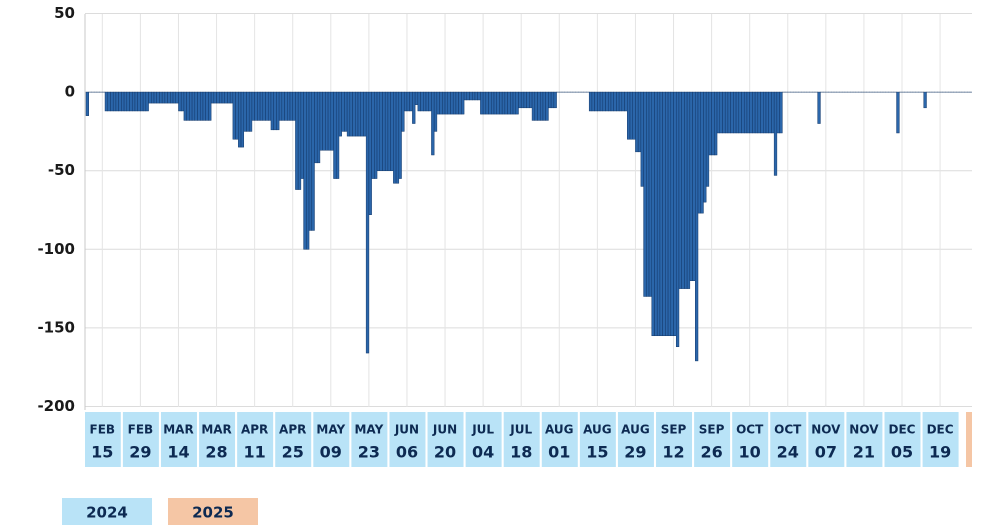 The image size is (982, 525). What do you see at coordinates (216, 452) in the screenshot?
I see `x-tick-day: 28` at bounding box center [216, 452].